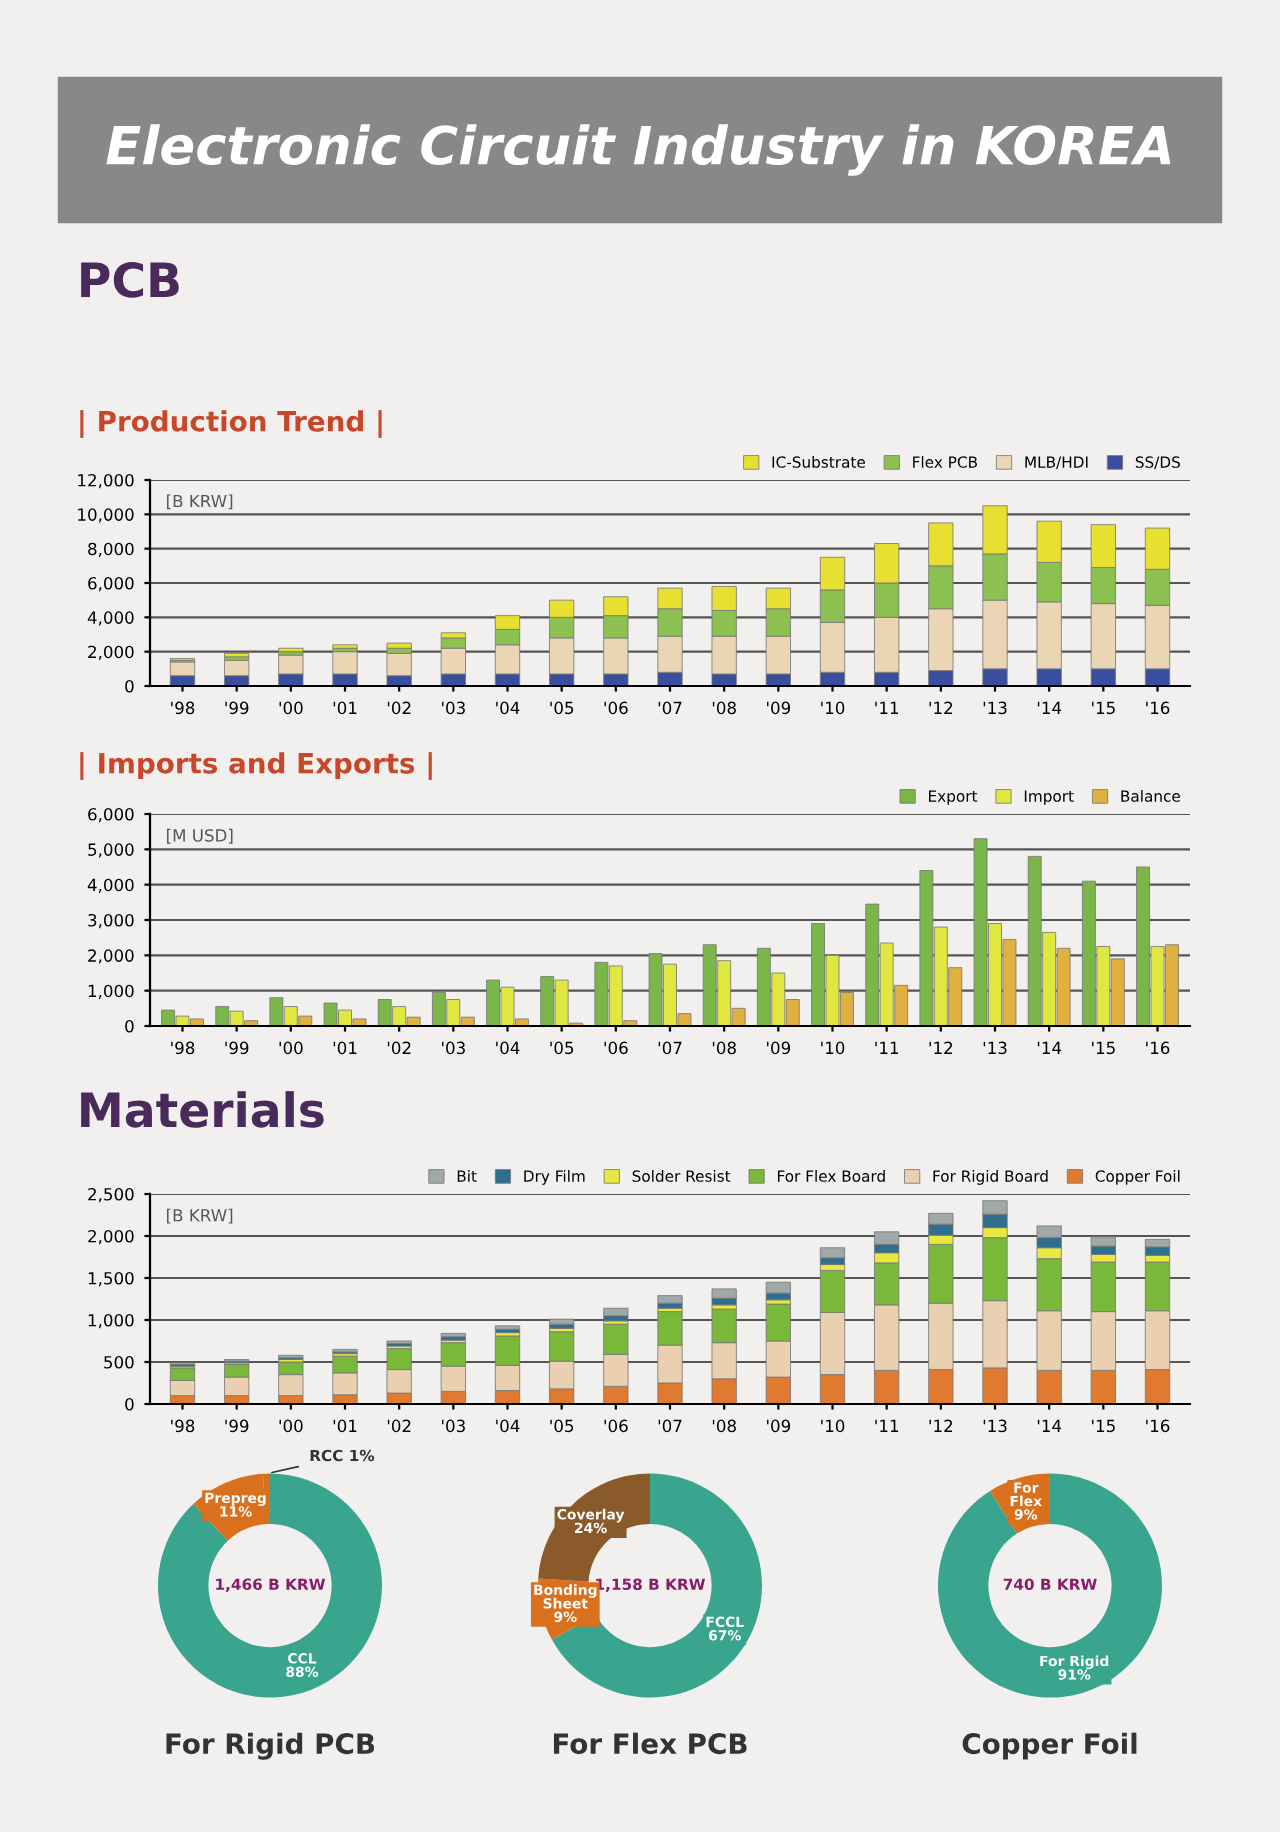 This screenshot has height=1832, width=1280. I want to click on y-tick-label: 5,000, so click(111, 850).